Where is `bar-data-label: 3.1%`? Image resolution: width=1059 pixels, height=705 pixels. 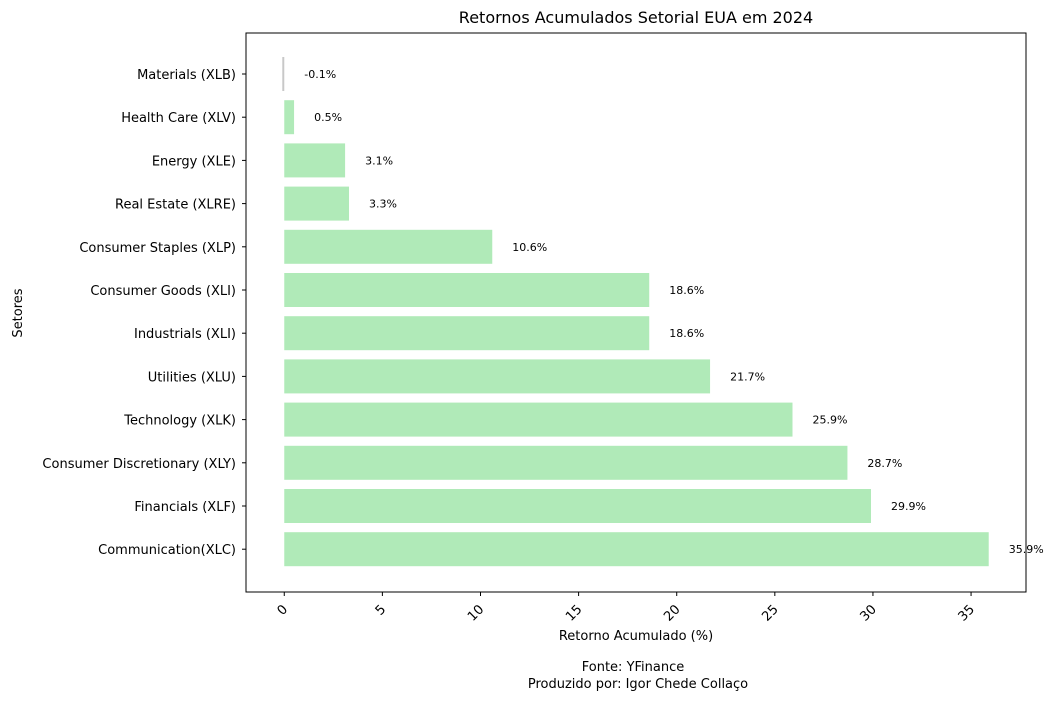
bar-data-label: 3.1% is located at coordinates (379, 160).